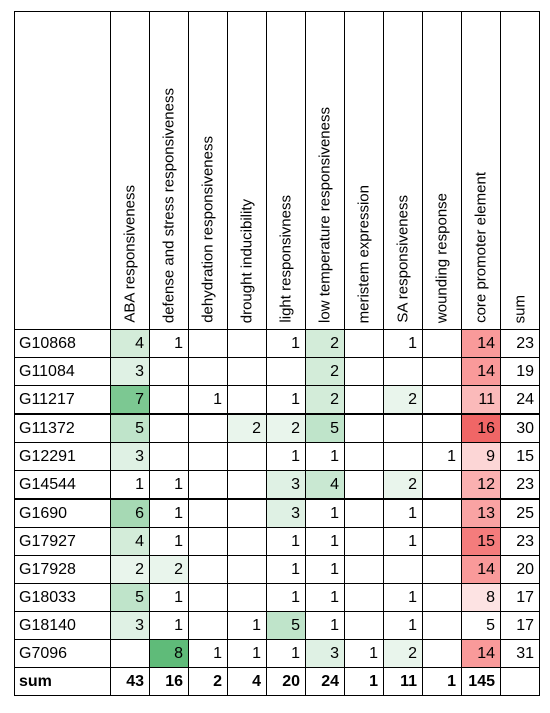  What do you see at coordinates (130, 513) in the screenshot?
I see `table-cell: 6` at bounding box center [130, 513].